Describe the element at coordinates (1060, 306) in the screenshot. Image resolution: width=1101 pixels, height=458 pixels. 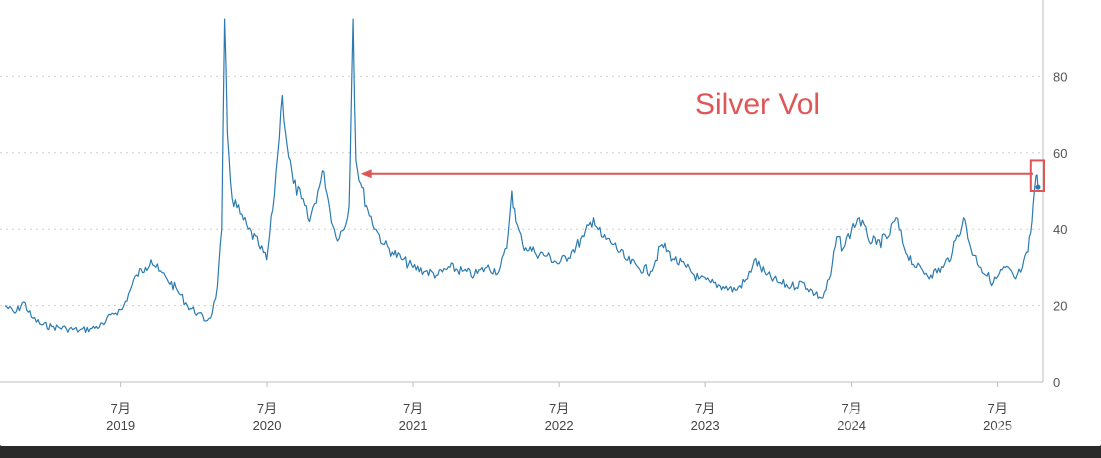
I see `y-tick-label: 20` at that location.